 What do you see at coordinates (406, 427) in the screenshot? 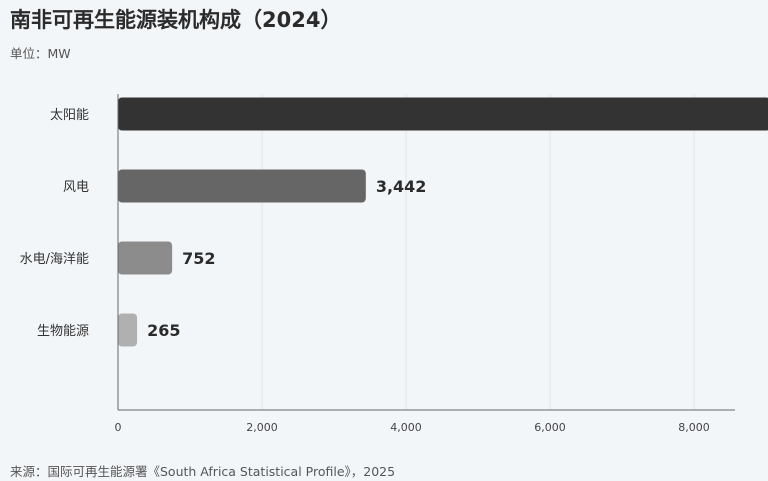
I see `x-tick-label: 4,000` at bounding box center [406, 427].